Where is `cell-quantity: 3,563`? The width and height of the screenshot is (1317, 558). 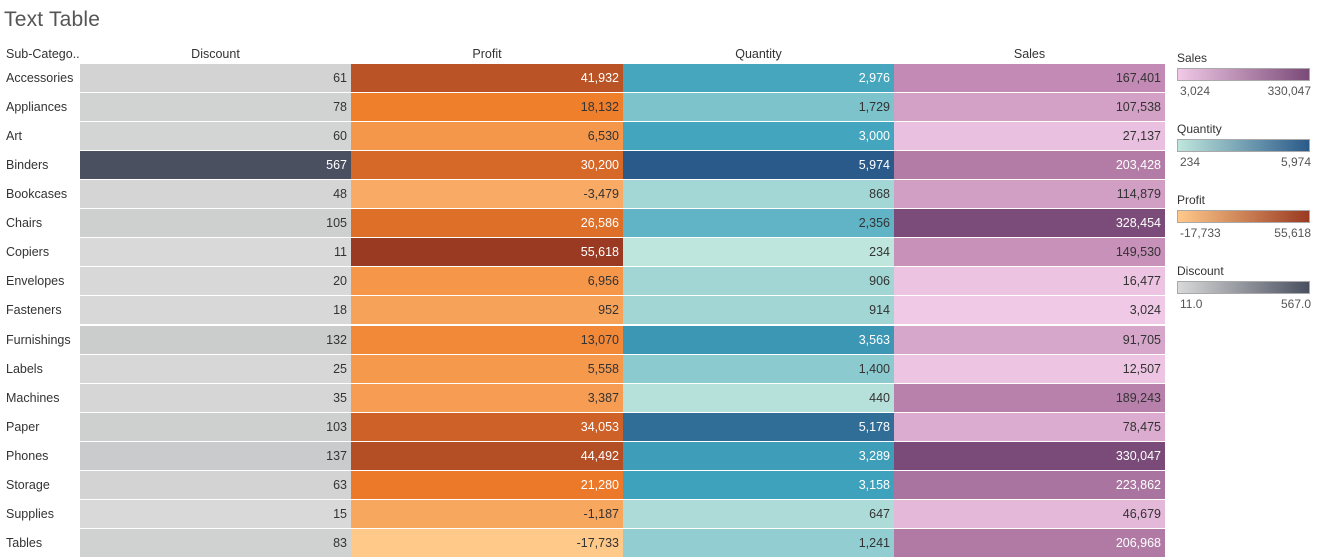 cell-quantity: 3,563 is located at coordinates (758, 340).